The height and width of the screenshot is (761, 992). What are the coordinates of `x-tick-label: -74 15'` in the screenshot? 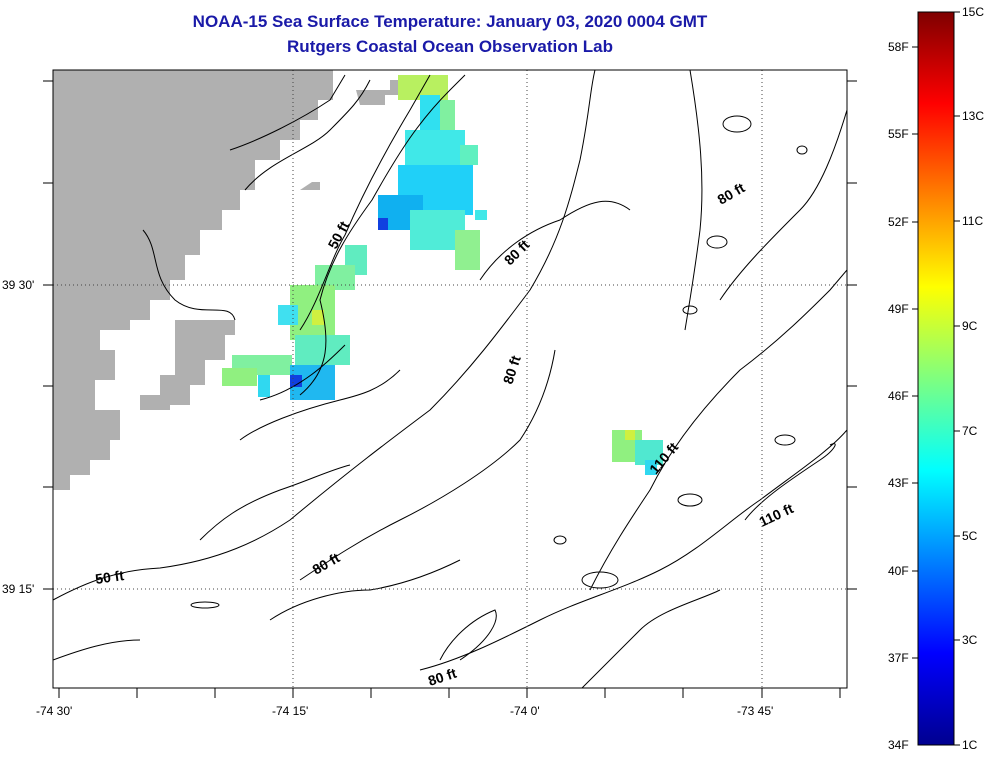 It's located at (290, 711).